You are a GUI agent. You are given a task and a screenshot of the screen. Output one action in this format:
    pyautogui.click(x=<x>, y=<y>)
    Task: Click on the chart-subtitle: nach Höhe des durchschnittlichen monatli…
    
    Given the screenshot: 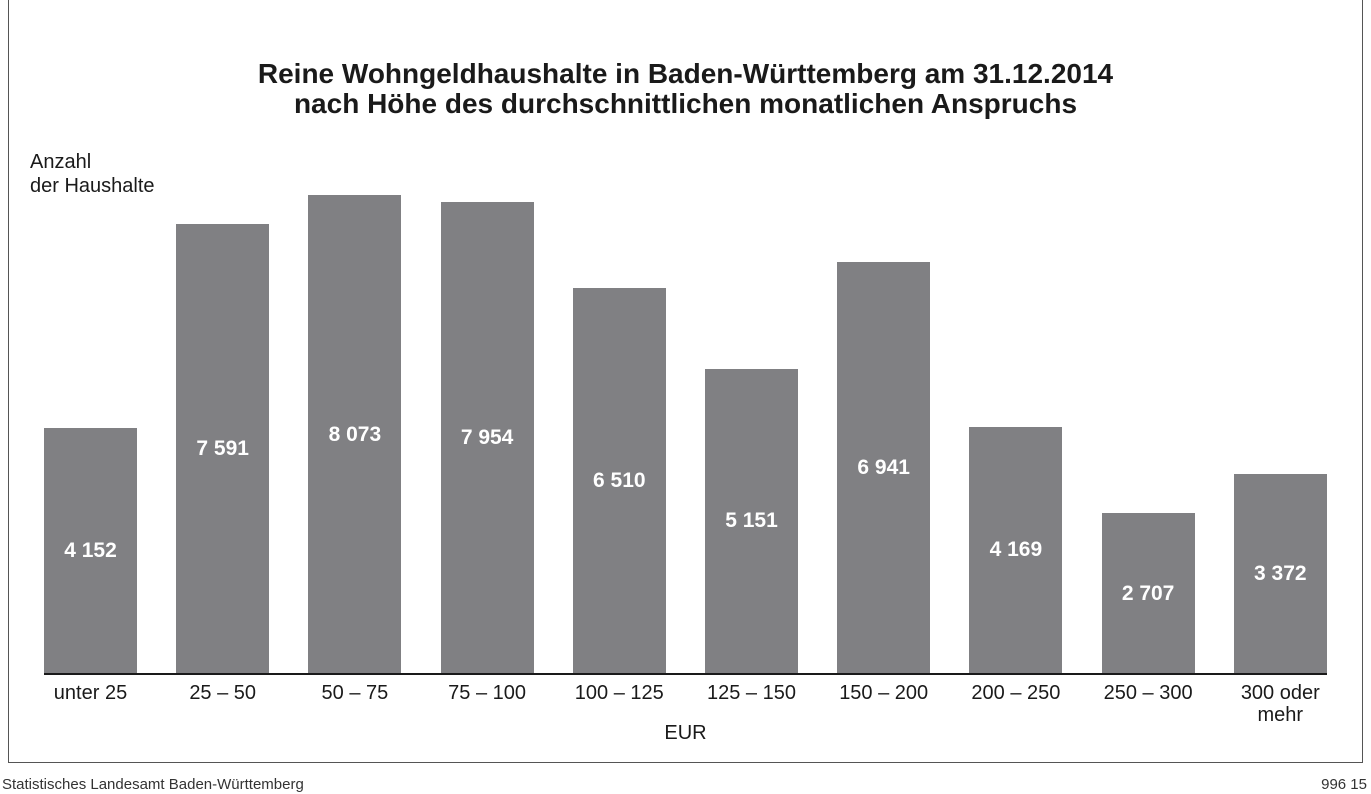 What is the action you would take?
    pyautogui.click(x=685, y=103)
    